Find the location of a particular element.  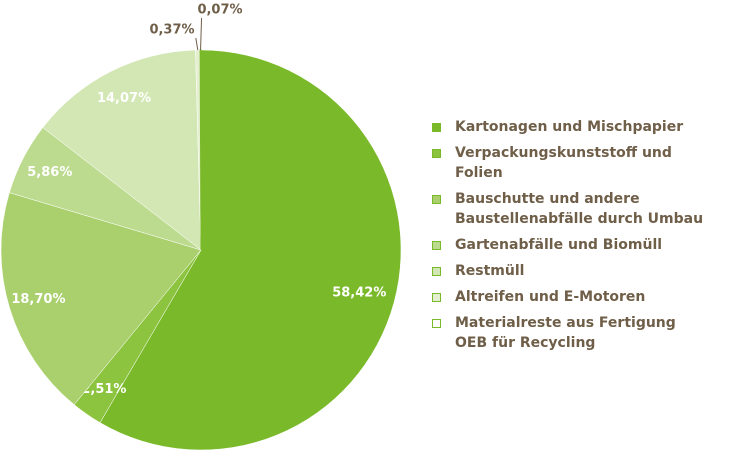

legend-label: Gartenabfälle und Biomüll is located at coordinates (559, 245).